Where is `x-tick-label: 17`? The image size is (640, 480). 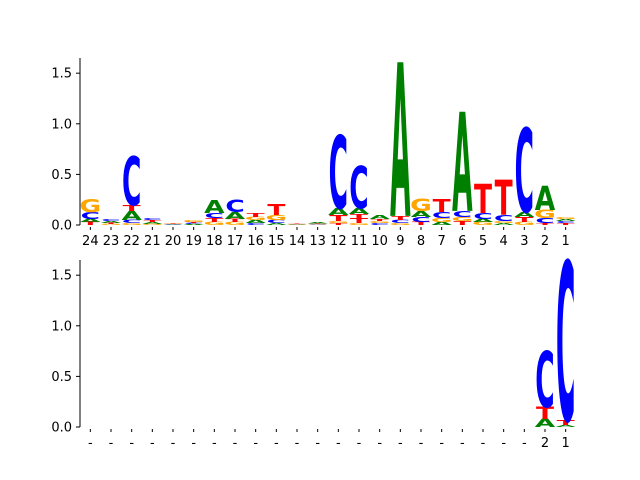
x-tick-label: 17 is located at coordinates (235, 241).